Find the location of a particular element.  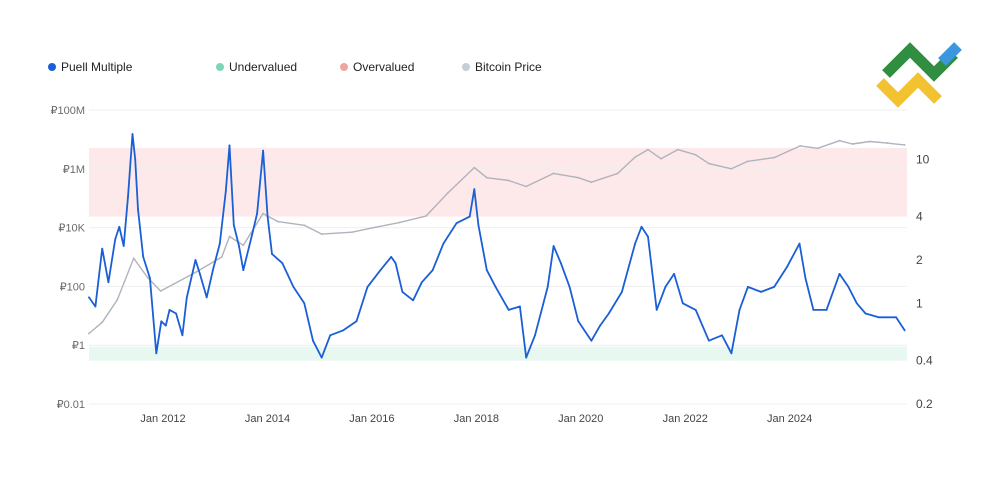

right-tick-label-4: 0.4 is located at coordinates (924, 361).